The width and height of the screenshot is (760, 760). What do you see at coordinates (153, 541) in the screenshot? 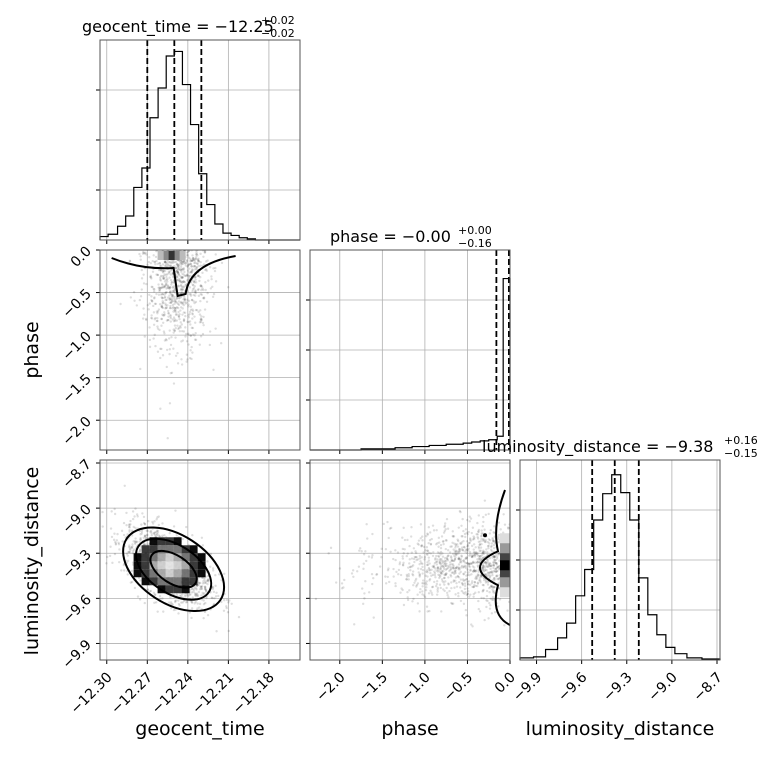
I see `density-cell` at bounding box center [153, 541].